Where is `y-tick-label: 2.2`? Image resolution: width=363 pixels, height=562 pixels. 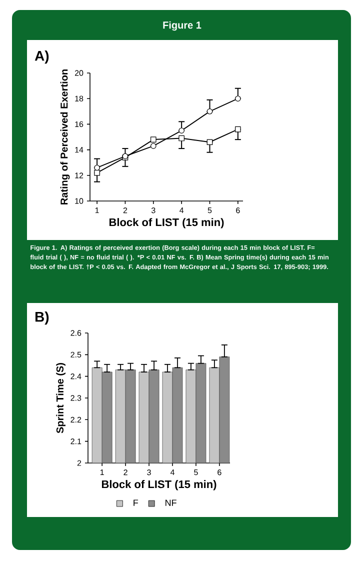
y-tick-label: 2.2 is located at coordinates (76, 419).